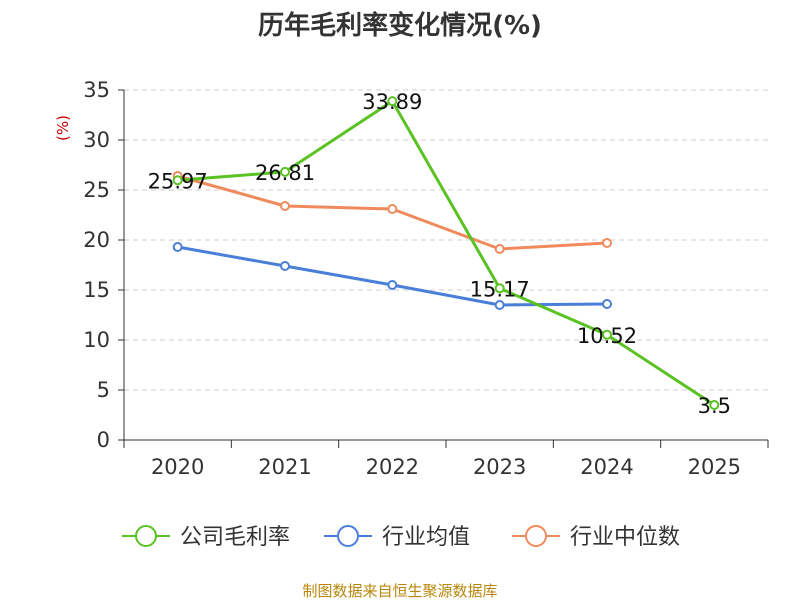  What do you see at coordinates (103, 440) in the screenshot?
I see `y-tick-label: 0` at bounding box center [103, 440].